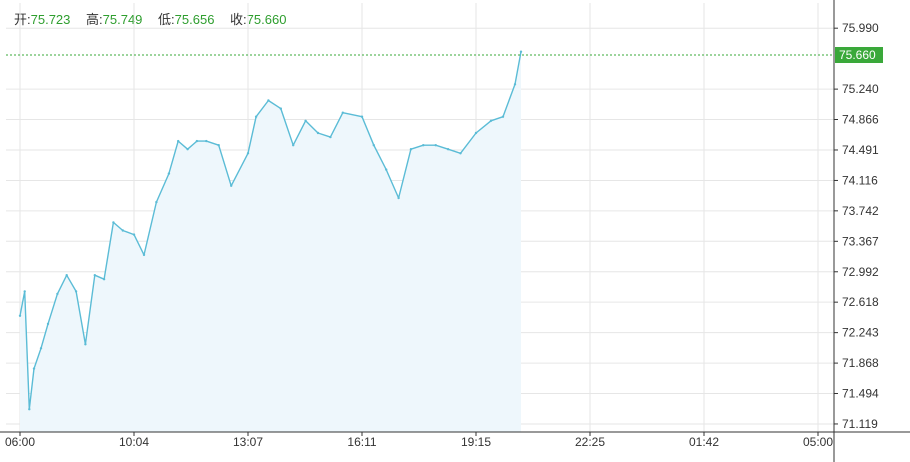 This screenshot has height=462, width=910. I want to click on open-label: 开:, so click(22, 19).